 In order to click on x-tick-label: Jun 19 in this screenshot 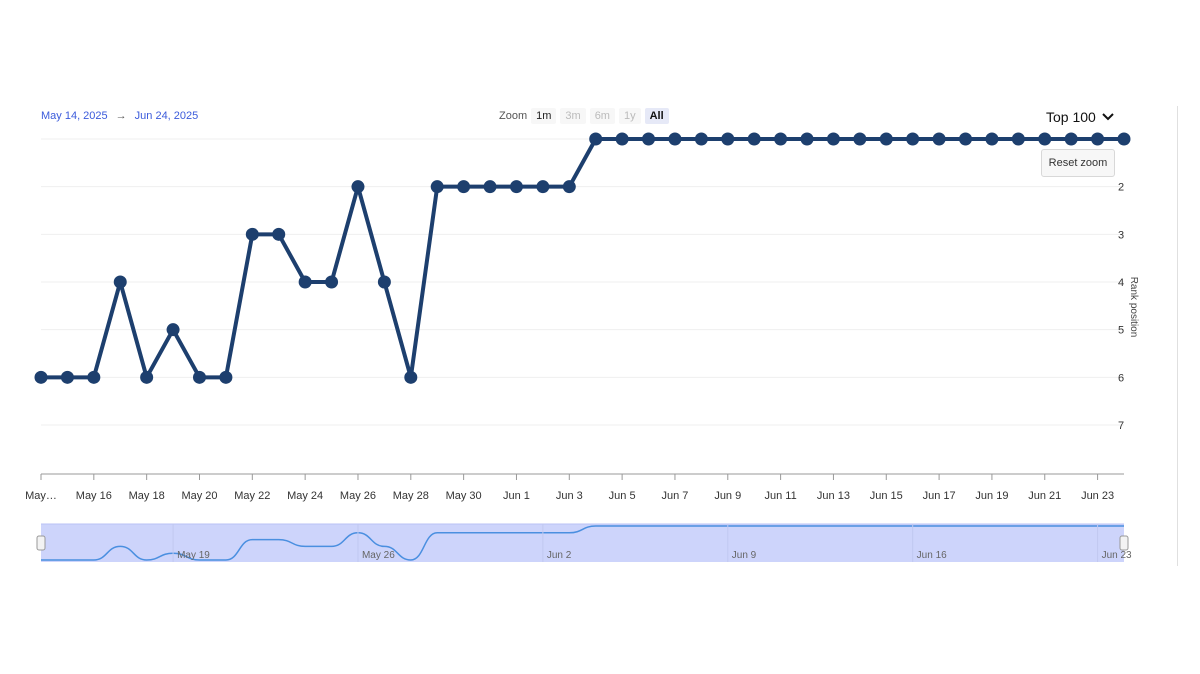, I will do `click(991, 496)`.